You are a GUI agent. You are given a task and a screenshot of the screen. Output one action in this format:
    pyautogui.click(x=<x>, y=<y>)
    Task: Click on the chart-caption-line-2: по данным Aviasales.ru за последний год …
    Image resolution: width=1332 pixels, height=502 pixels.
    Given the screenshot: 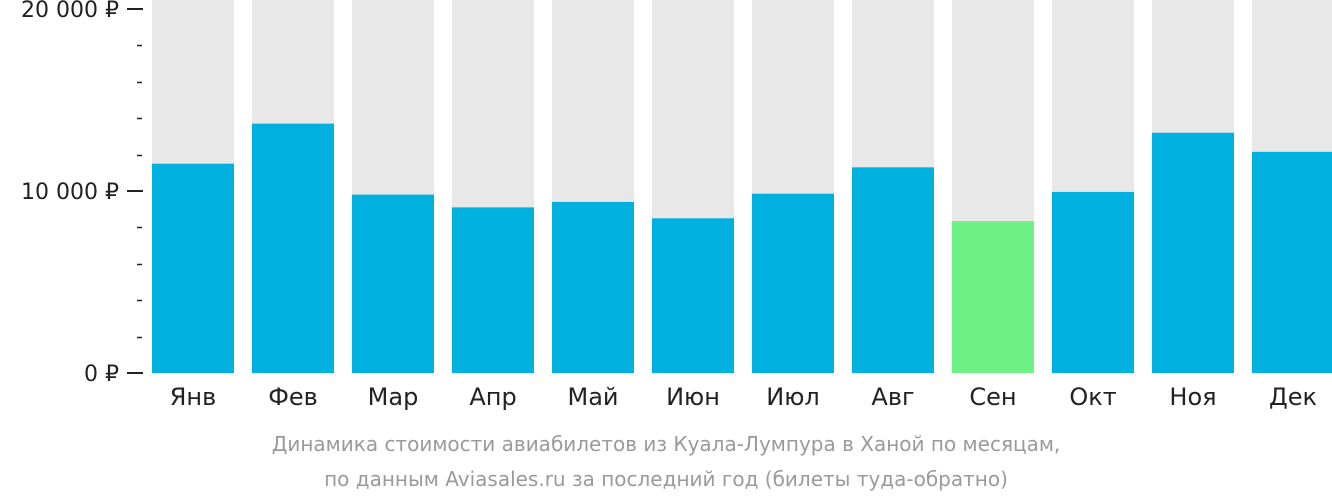 What is the action you would take?
    pyautogui.click(x=666, y=479)
    